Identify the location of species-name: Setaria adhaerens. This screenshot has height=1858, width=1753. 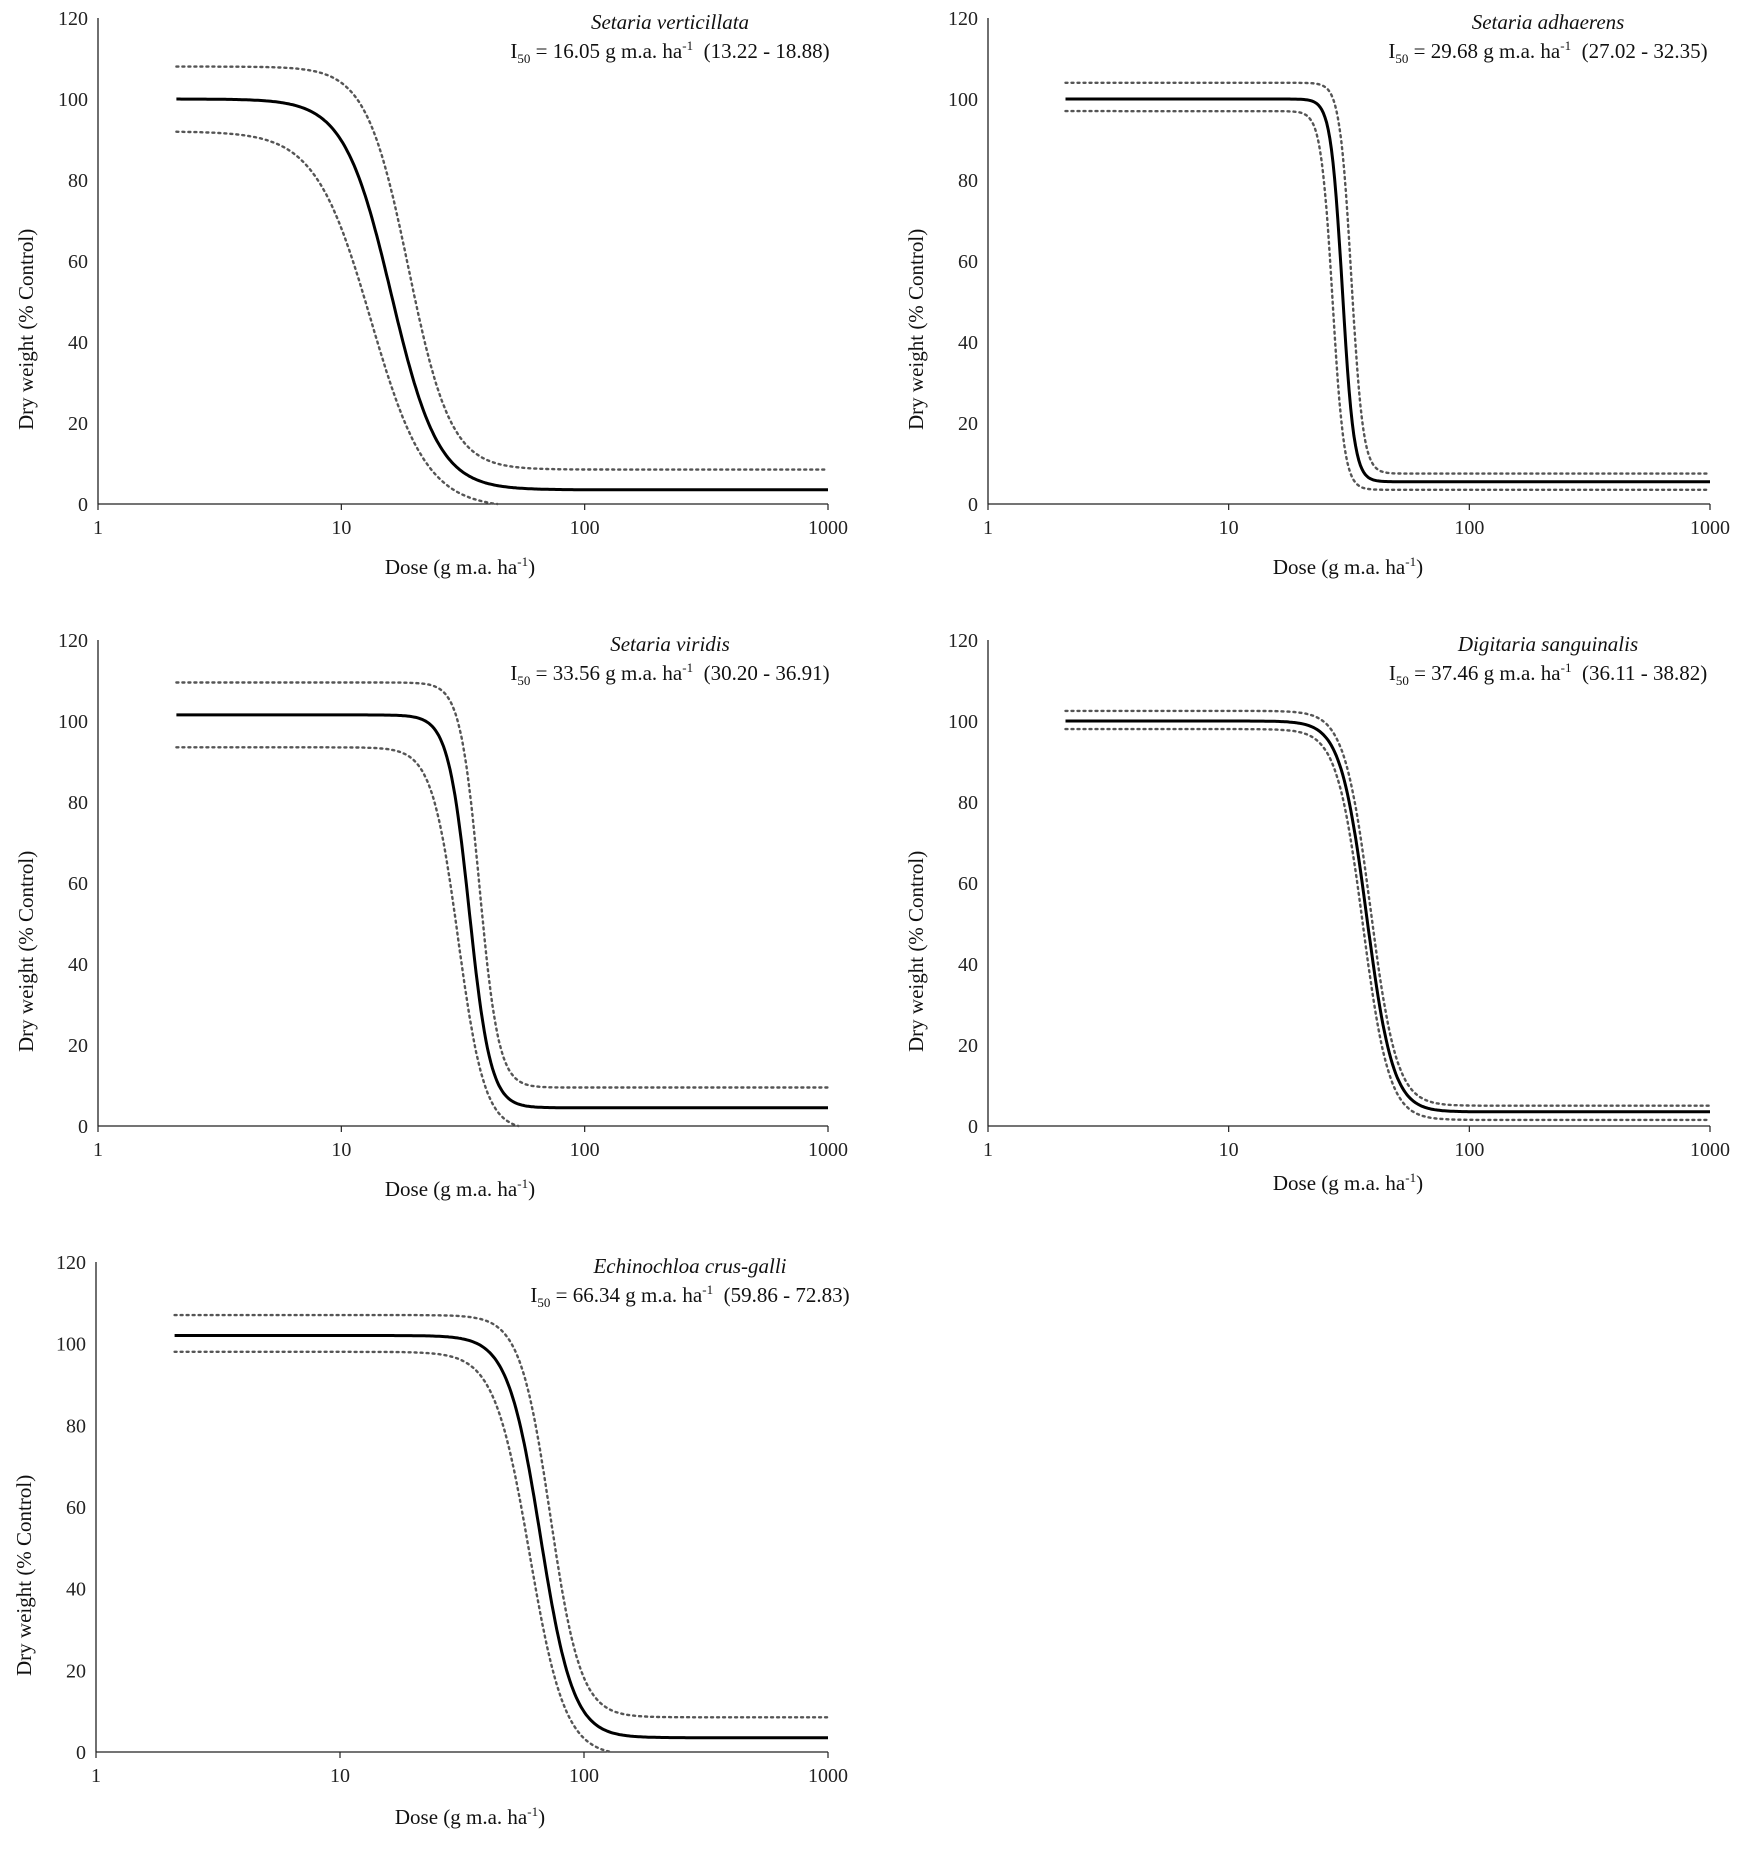
(1548, 22).